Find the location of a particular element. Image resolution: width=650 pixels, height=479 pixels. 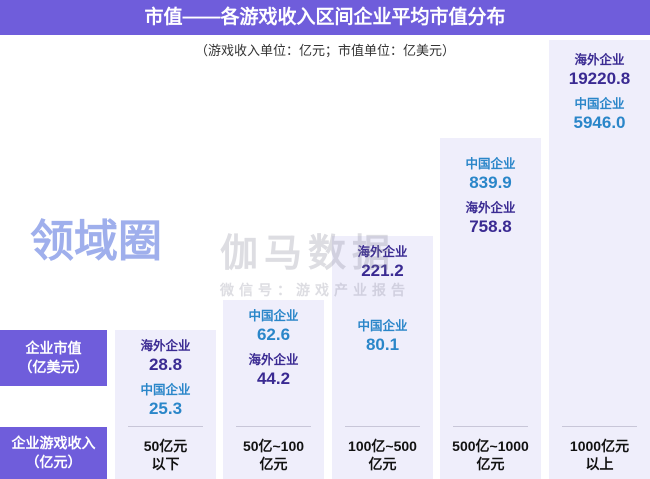

value-group: 海外企业 221.2 is located at coordinates (382, 266).